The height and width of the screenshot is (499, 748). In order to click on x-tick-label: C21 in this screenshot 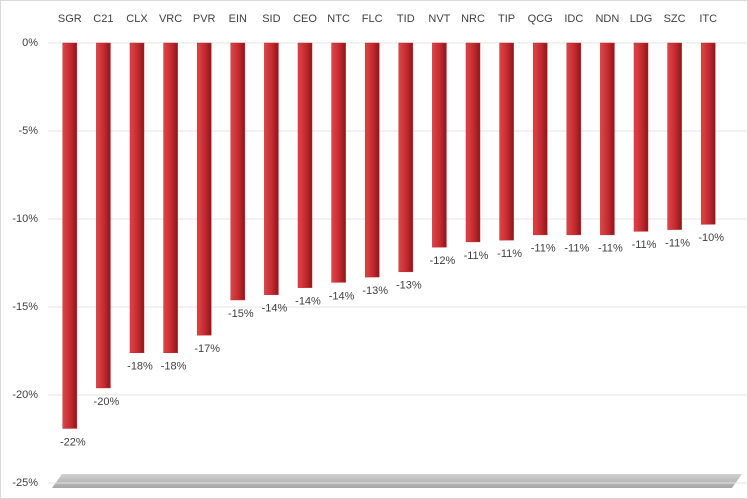, I will do `click(103, 19)`.